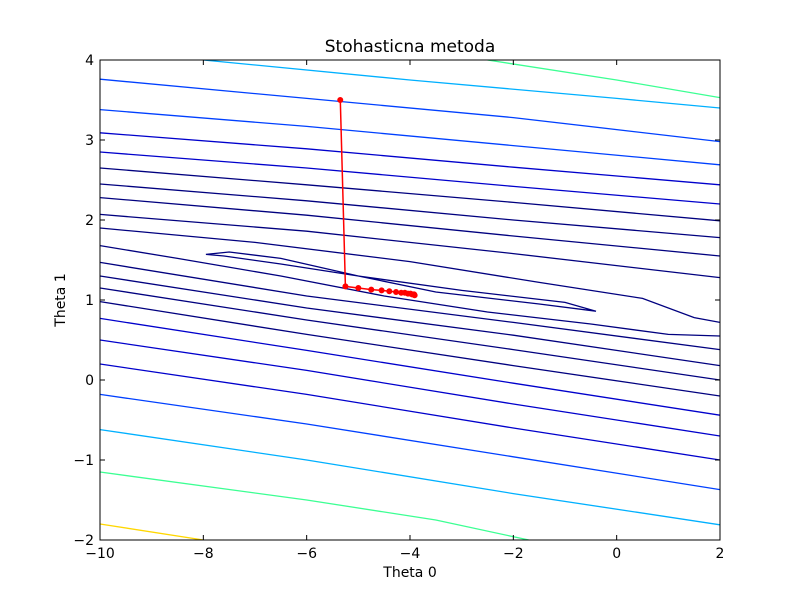 The height and width of the screenshot is (600, 800). I want to click on y-tick-label: 0, so click(89, 381).